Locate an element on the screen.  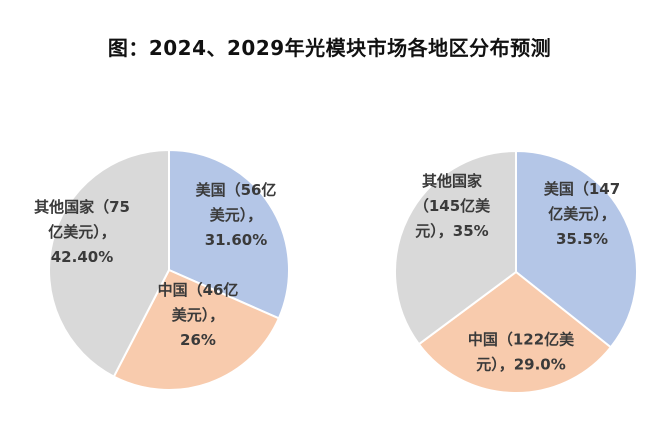
label-line: 42.40% is located at coordinates (82, 257).